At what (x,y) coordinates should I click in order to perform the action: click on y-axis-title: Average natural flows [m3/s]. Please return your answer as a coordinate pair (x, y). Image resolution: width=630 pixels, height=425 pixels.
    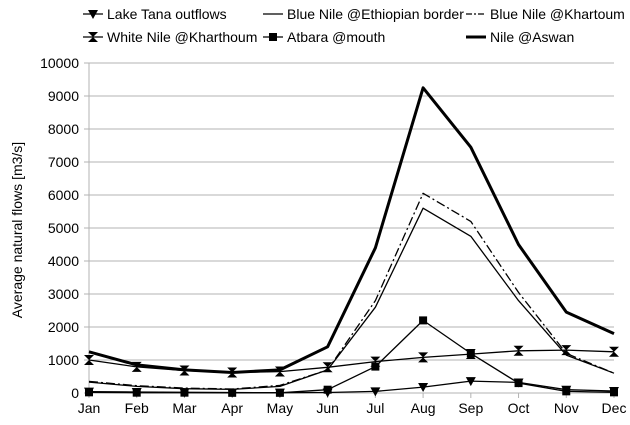
    Looking at the image, I should click on (17, 230).